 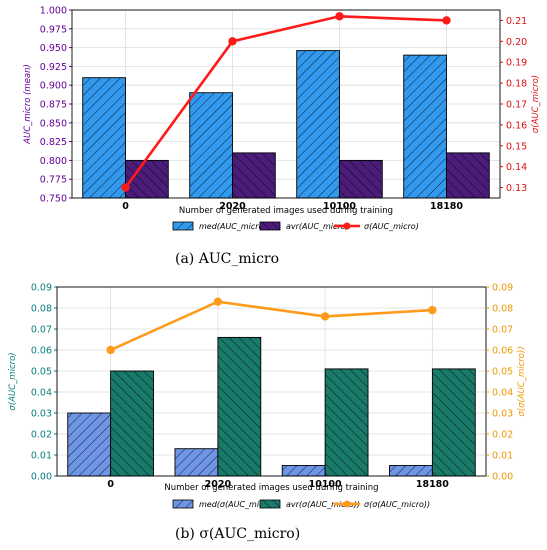 What do you see at coordinates (53, 199) in the screenshot?
I see `y-tick-label: 0.750` at bounding box center [53, 199].